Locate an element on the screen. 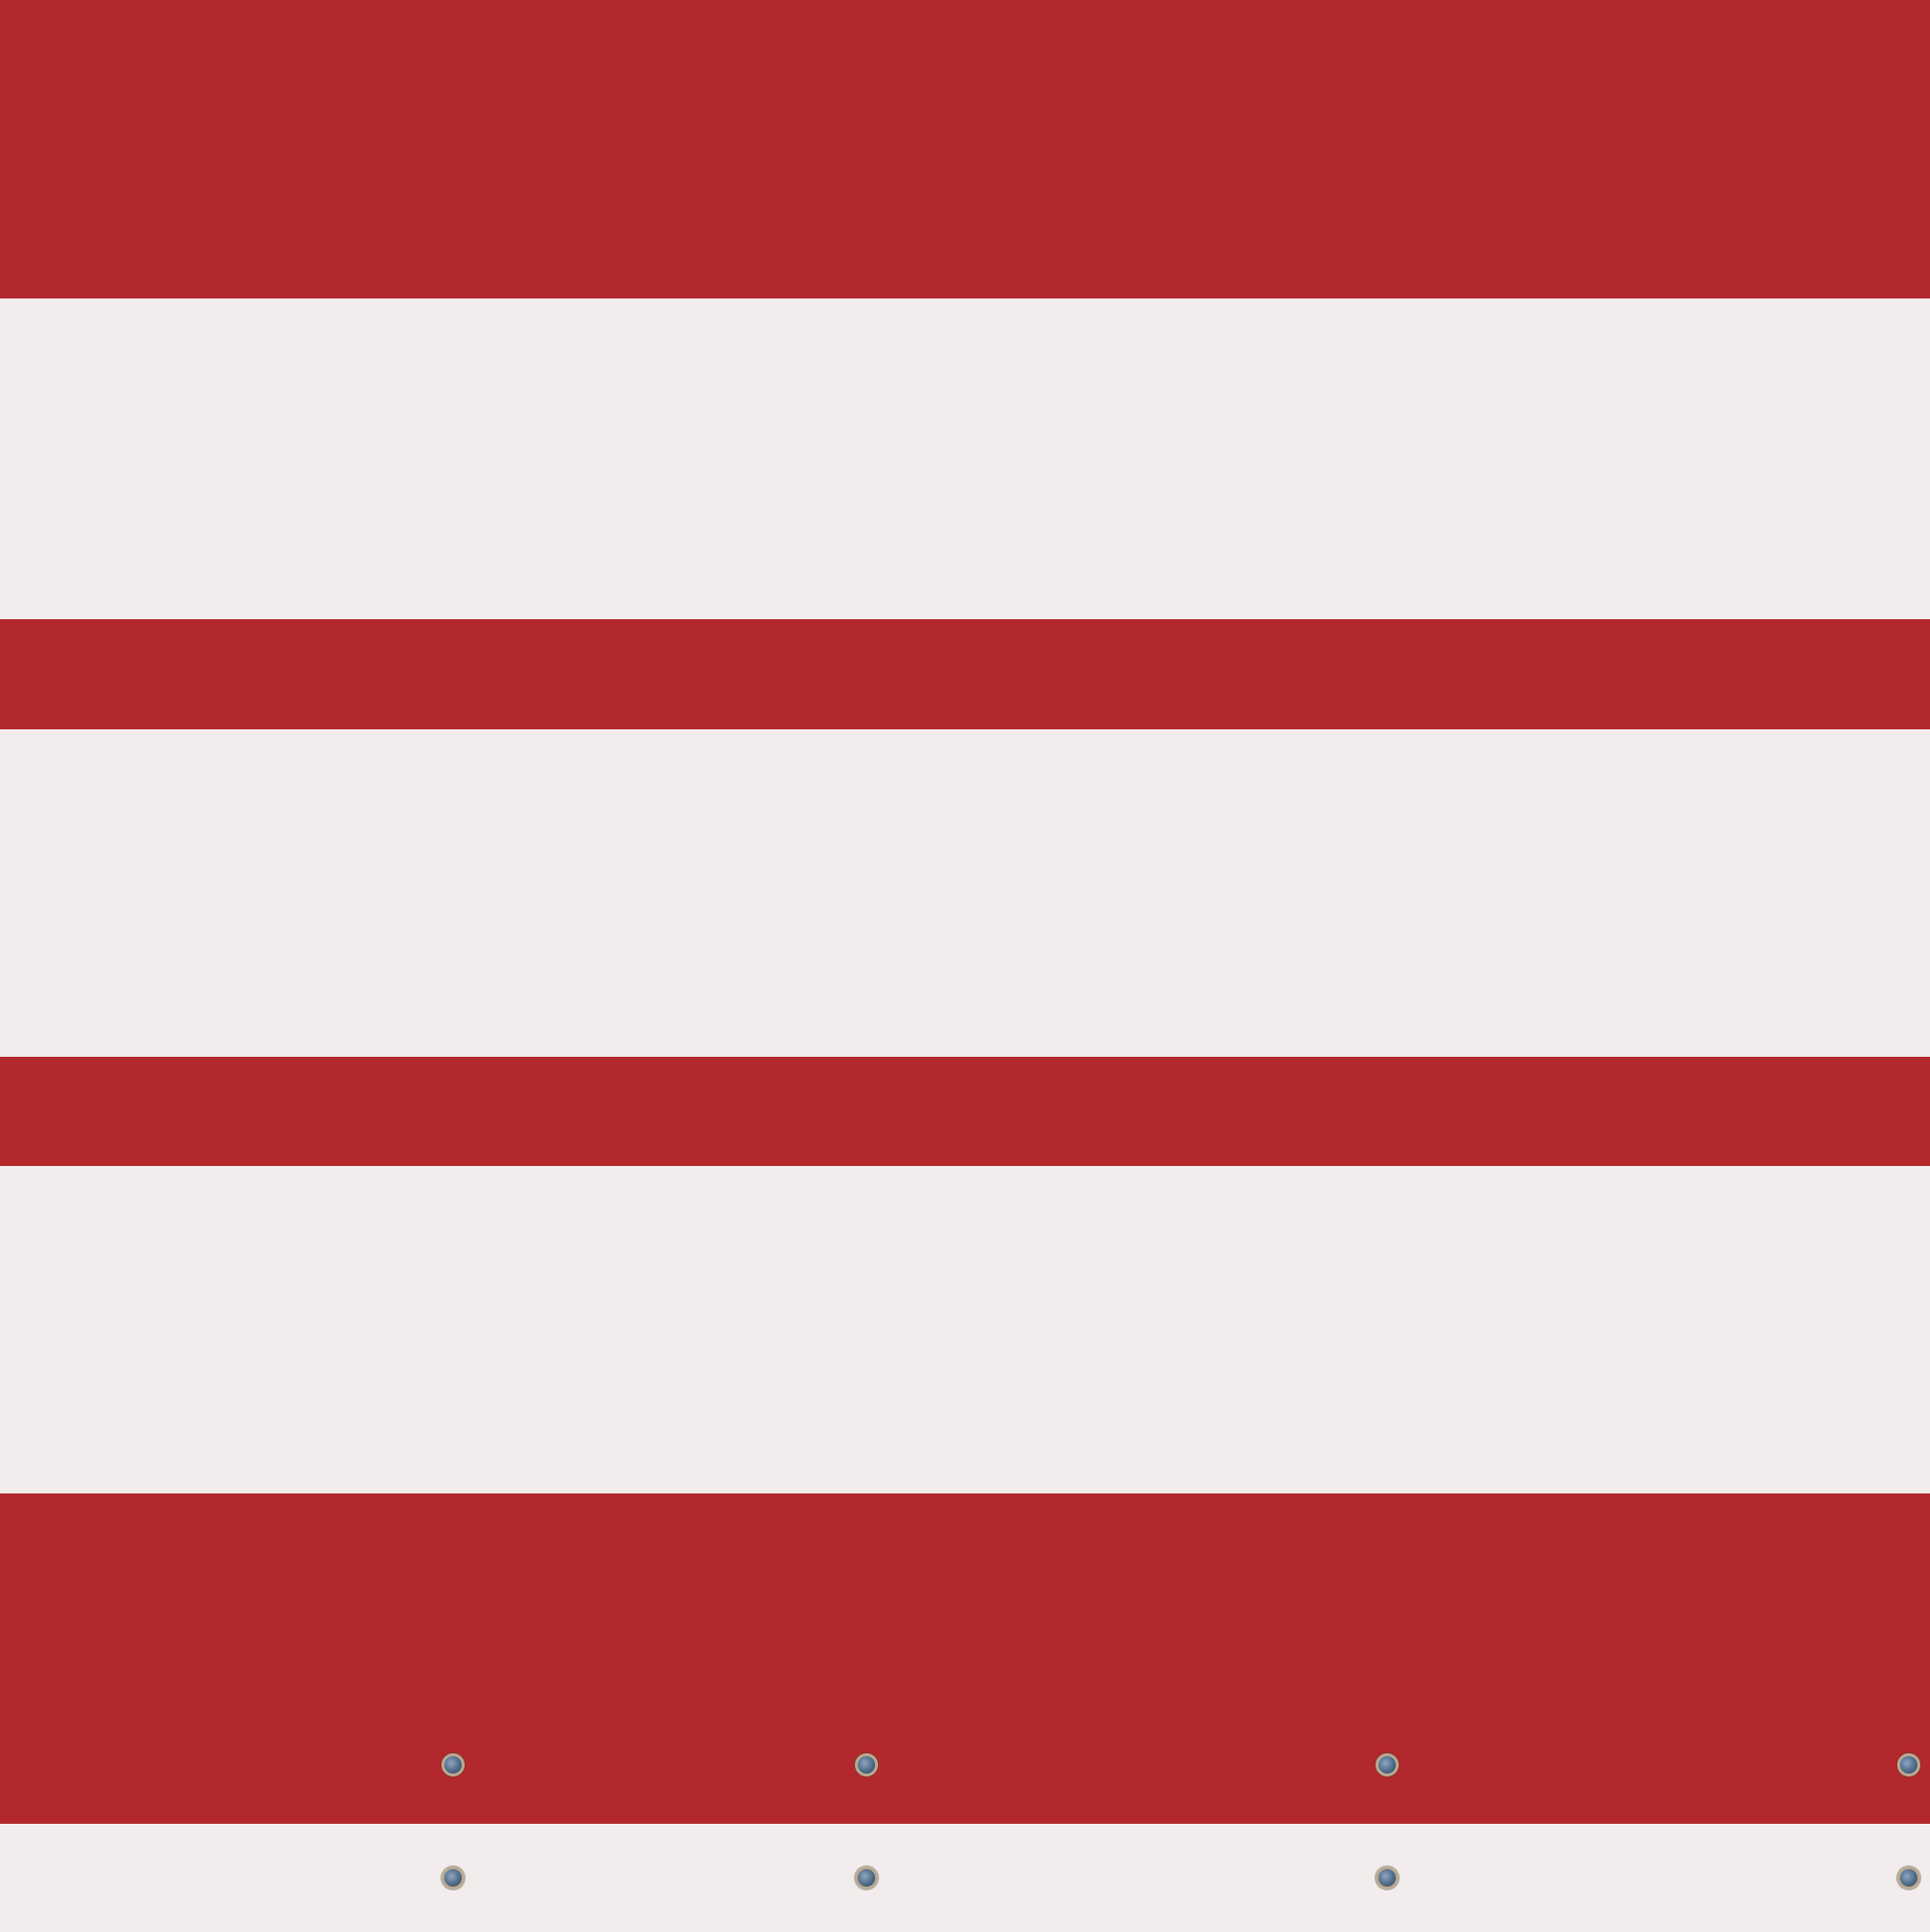  white-stripe is located at coordinates (965, 1878).